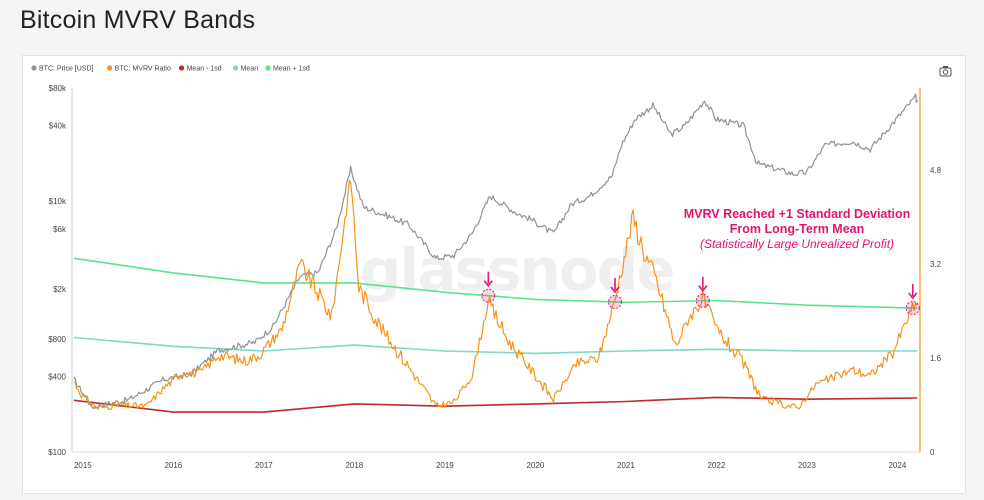 The image size is (984, 500). Describe the element at coordinates (57, 377) in the screenshot. I see `left-tick-6: $400` at that location.